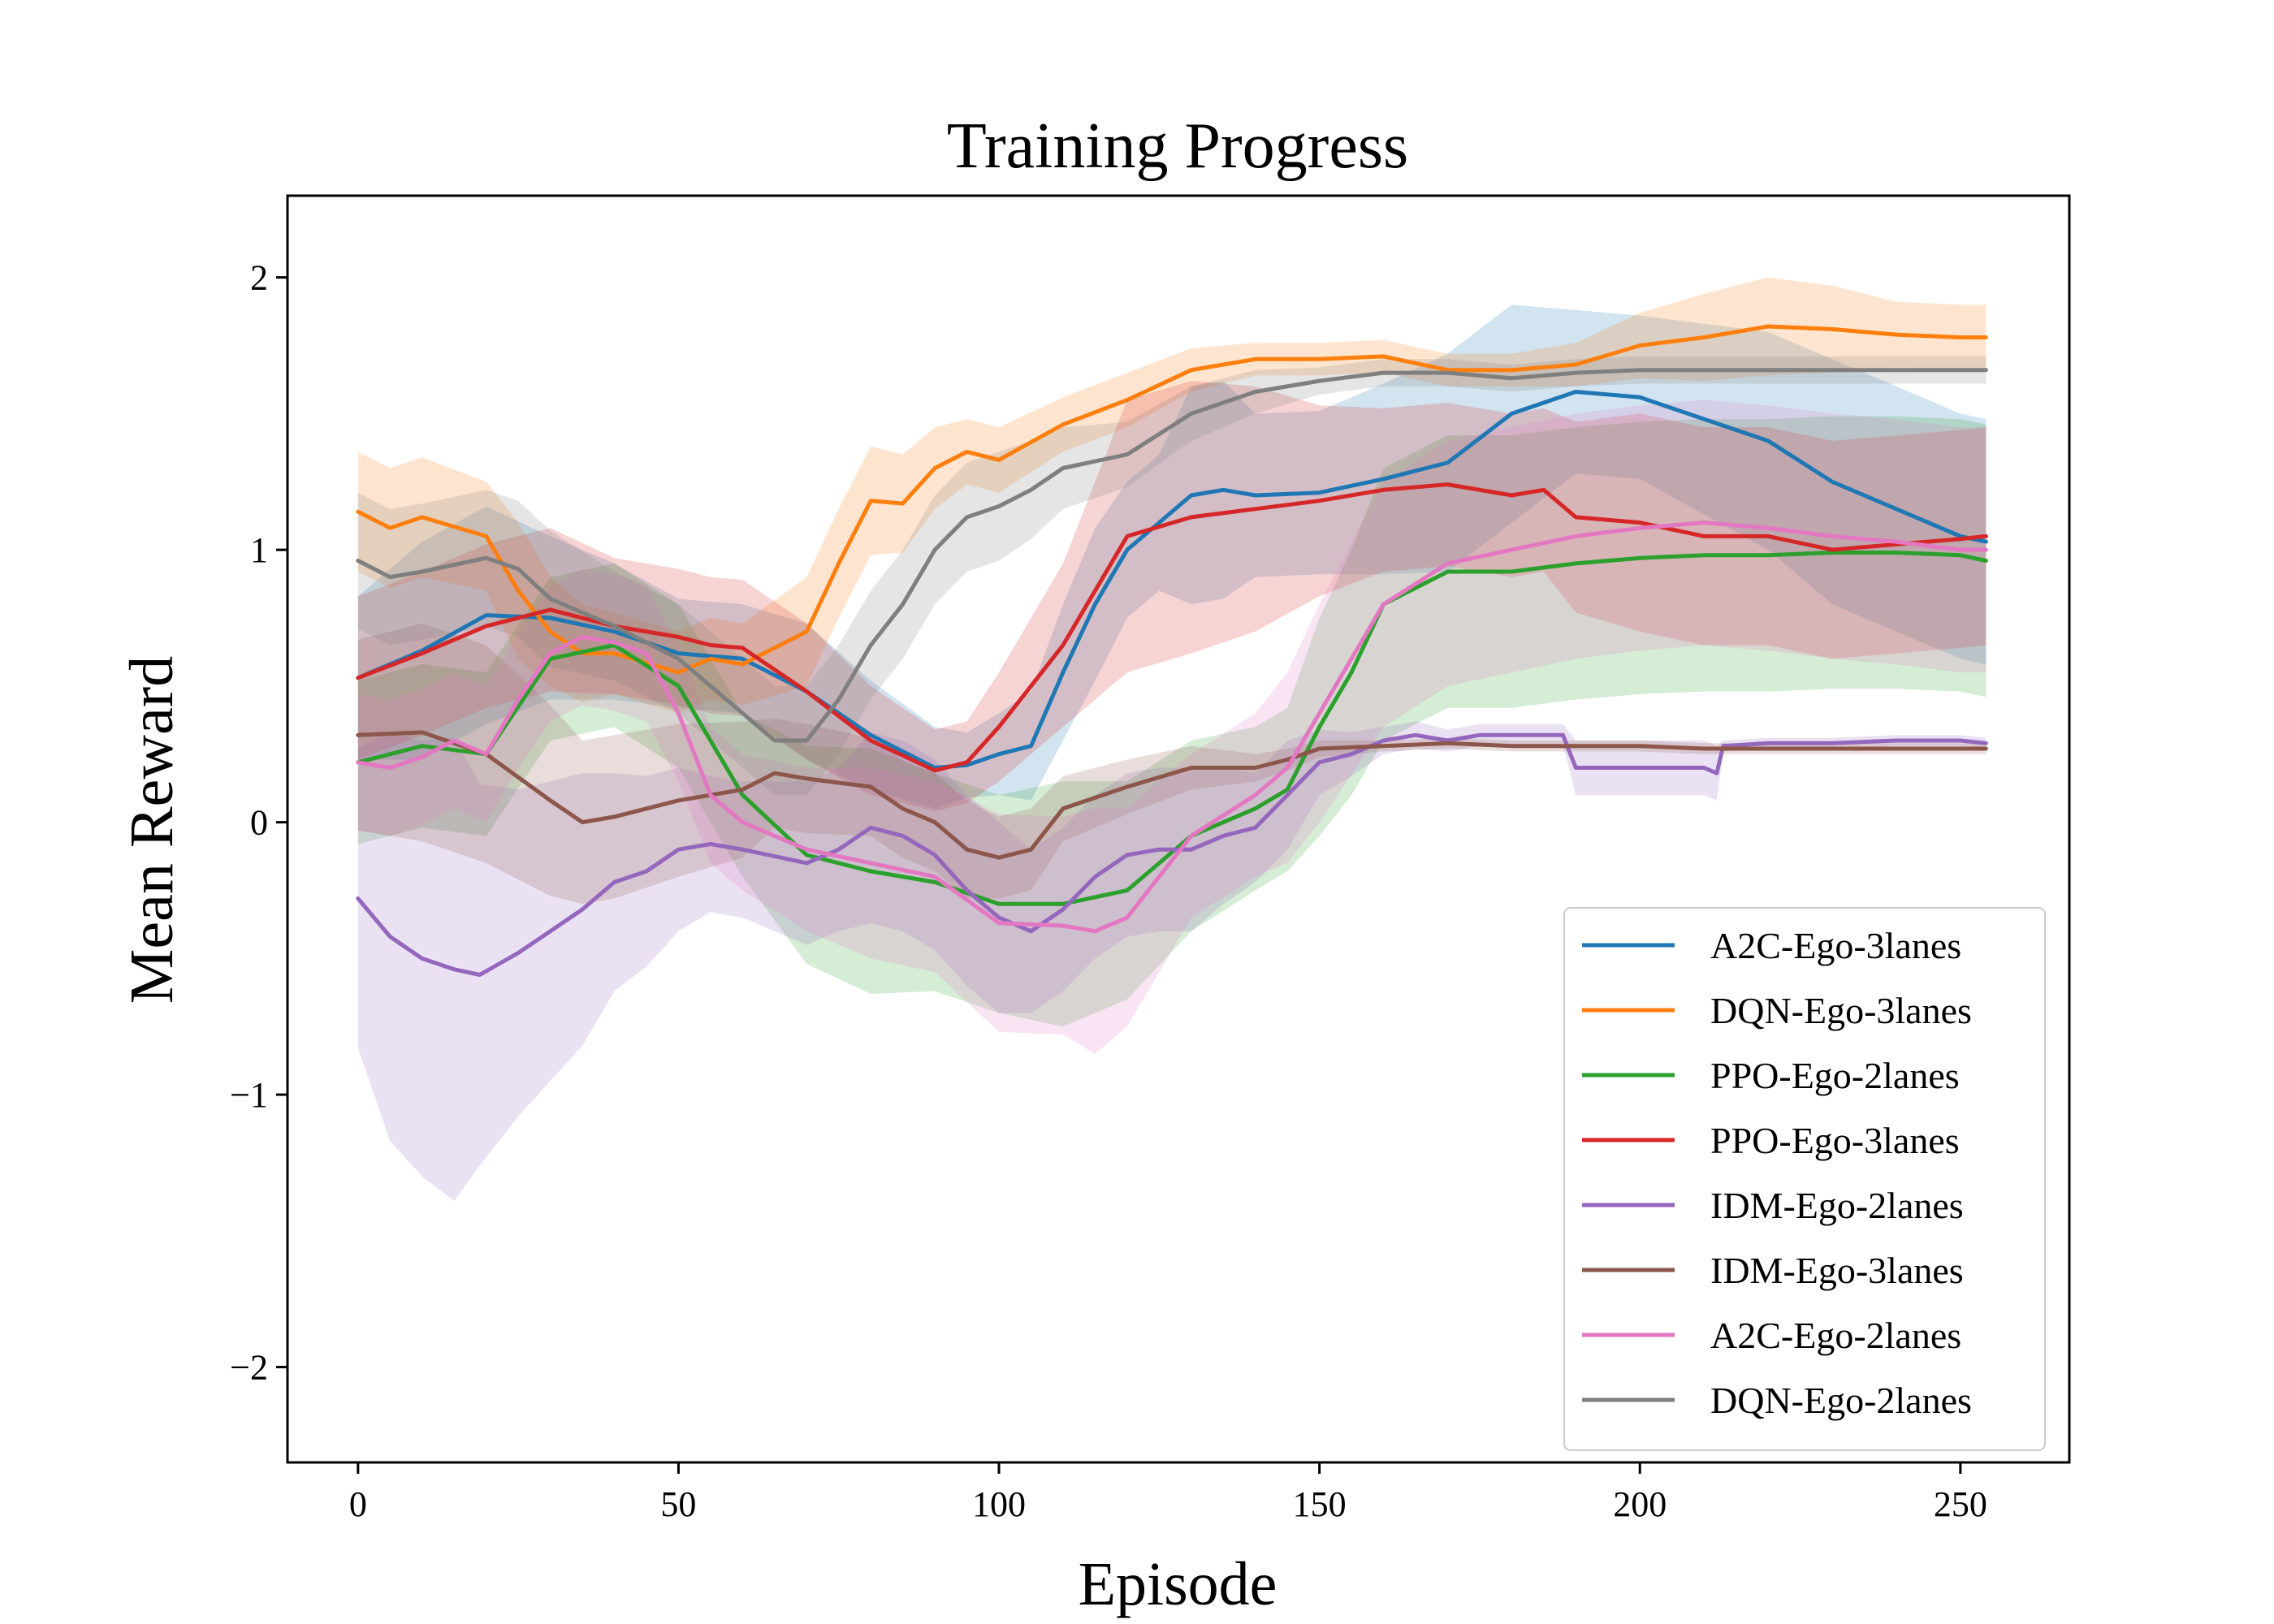 The image size is (2274, 1624). Describe the element at coordinates (1172, 795) in the screenshot. I see `line-idm-ego-3lanes` at that location.